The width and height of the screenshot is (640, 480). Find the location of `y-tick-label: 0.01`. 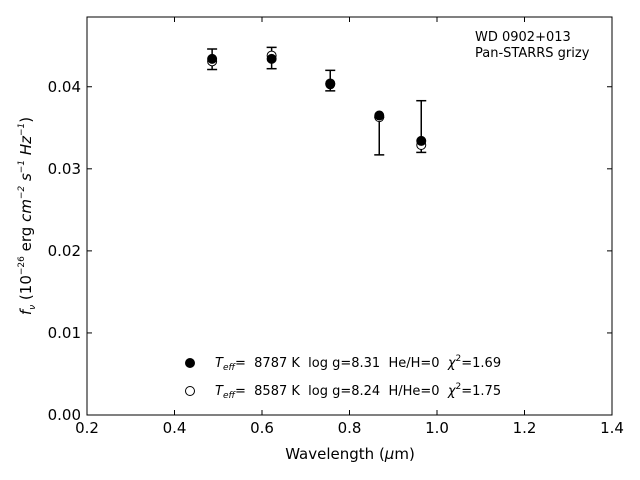

y-tick-label: 0.01 is located at coordinates (64, 333).